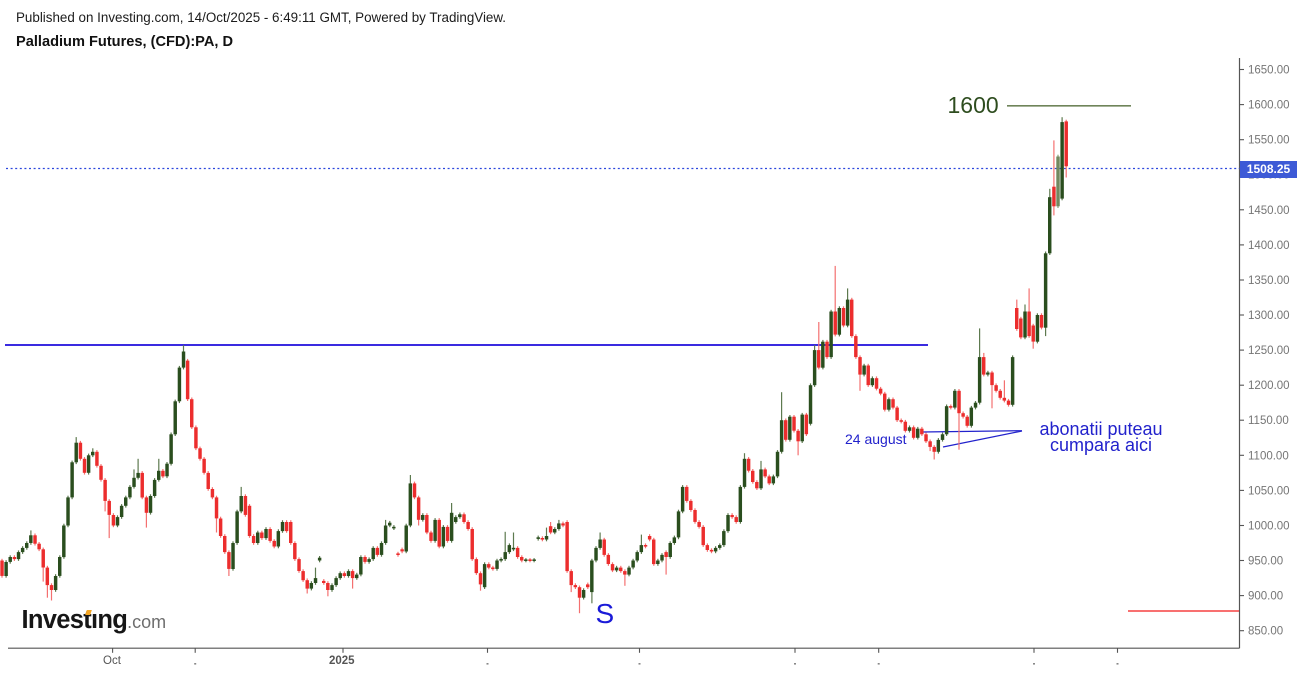  What do you see at coordinates (1265, 632) in the screenshot?
I see `svg-text: 850.00` at bounding box center [1265, 632].